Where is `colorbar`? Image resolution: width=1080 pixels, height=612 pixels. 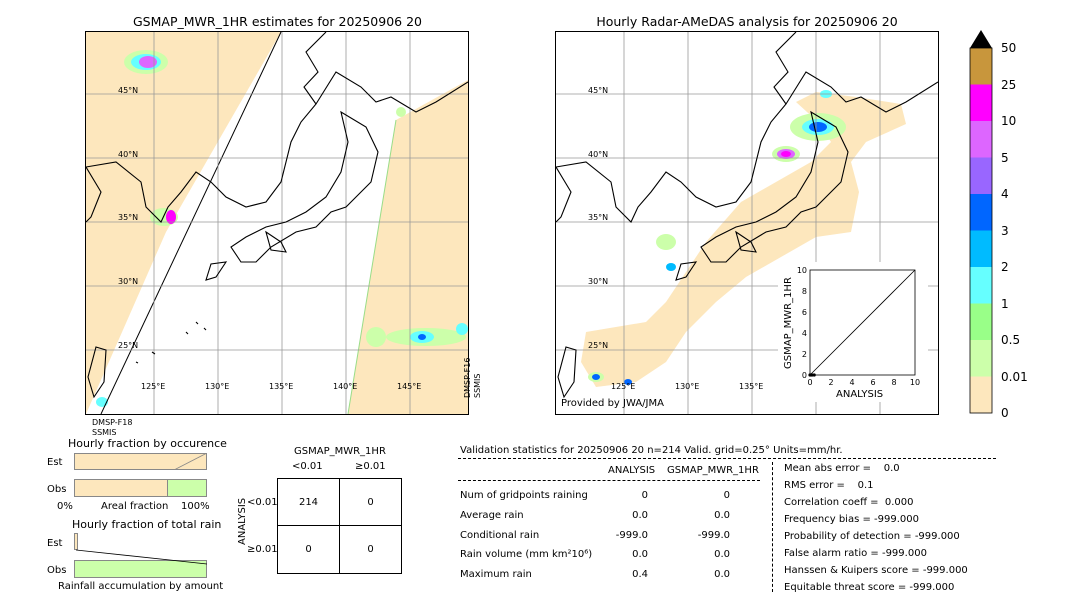 colorbar is located at coordinates (981, 222).